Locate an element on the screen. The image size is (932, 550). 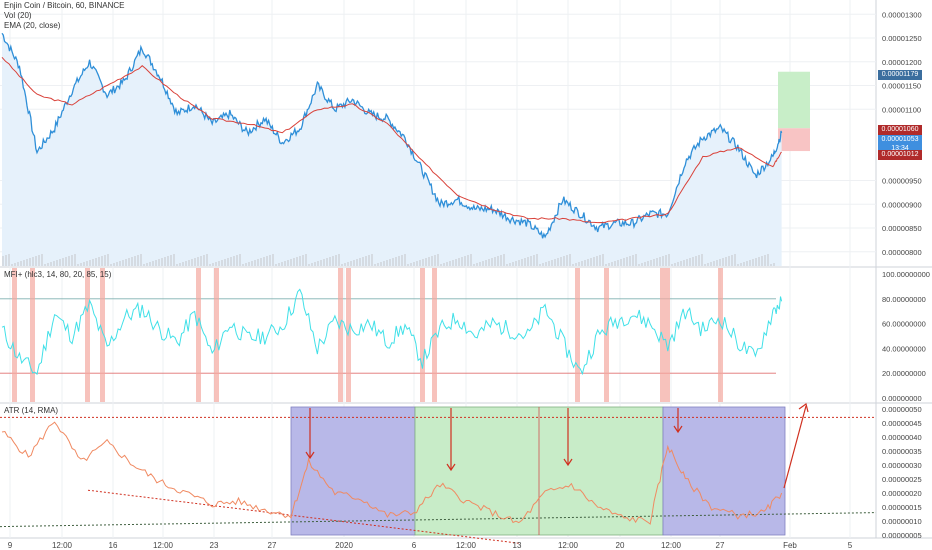
mfi-legend: MFI+ (hlc3, 14, 80, 20, 85, 15) is located at coordinates (58, 274).